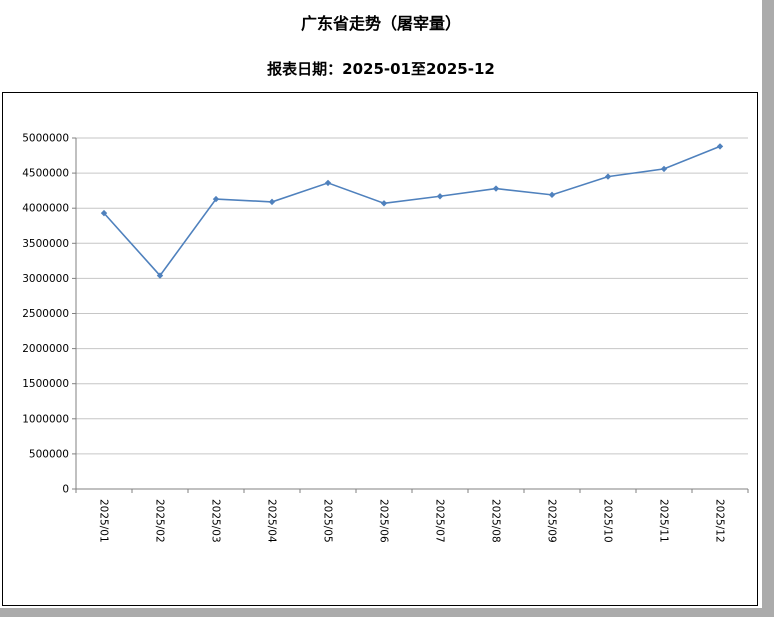 This screenshot has height=617, width=774. I want to click on x-tick-label: 2025/06, so click(384, 521).